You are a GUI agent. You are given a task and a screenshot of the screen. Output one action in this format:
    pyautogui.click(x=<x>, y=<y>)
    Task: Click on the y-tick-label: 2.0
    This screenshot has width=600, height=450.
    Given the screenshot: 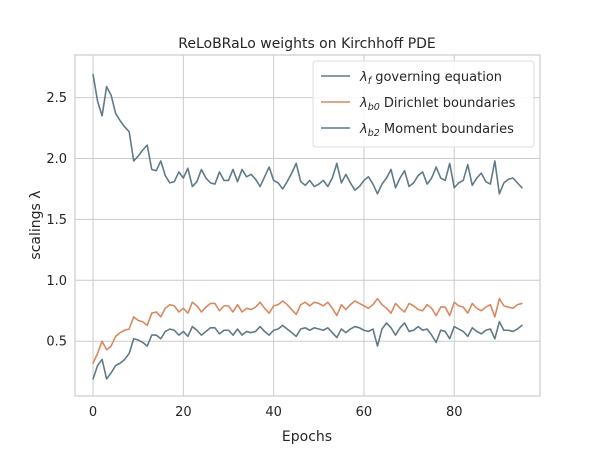 What is the action you would take?
    pyautogui.click(x=56, y=159)
    